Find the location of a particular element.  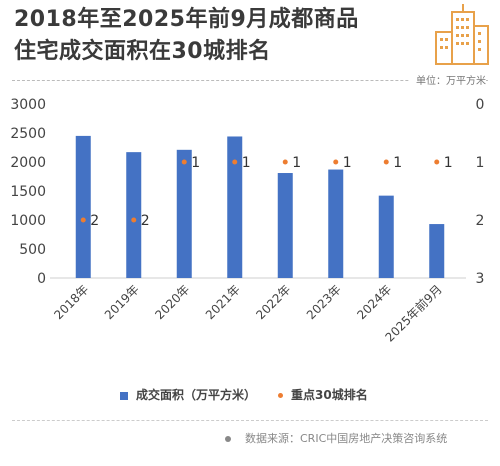

legend-item-rank: 重点30城排名 is located at coordinates (323, 394).